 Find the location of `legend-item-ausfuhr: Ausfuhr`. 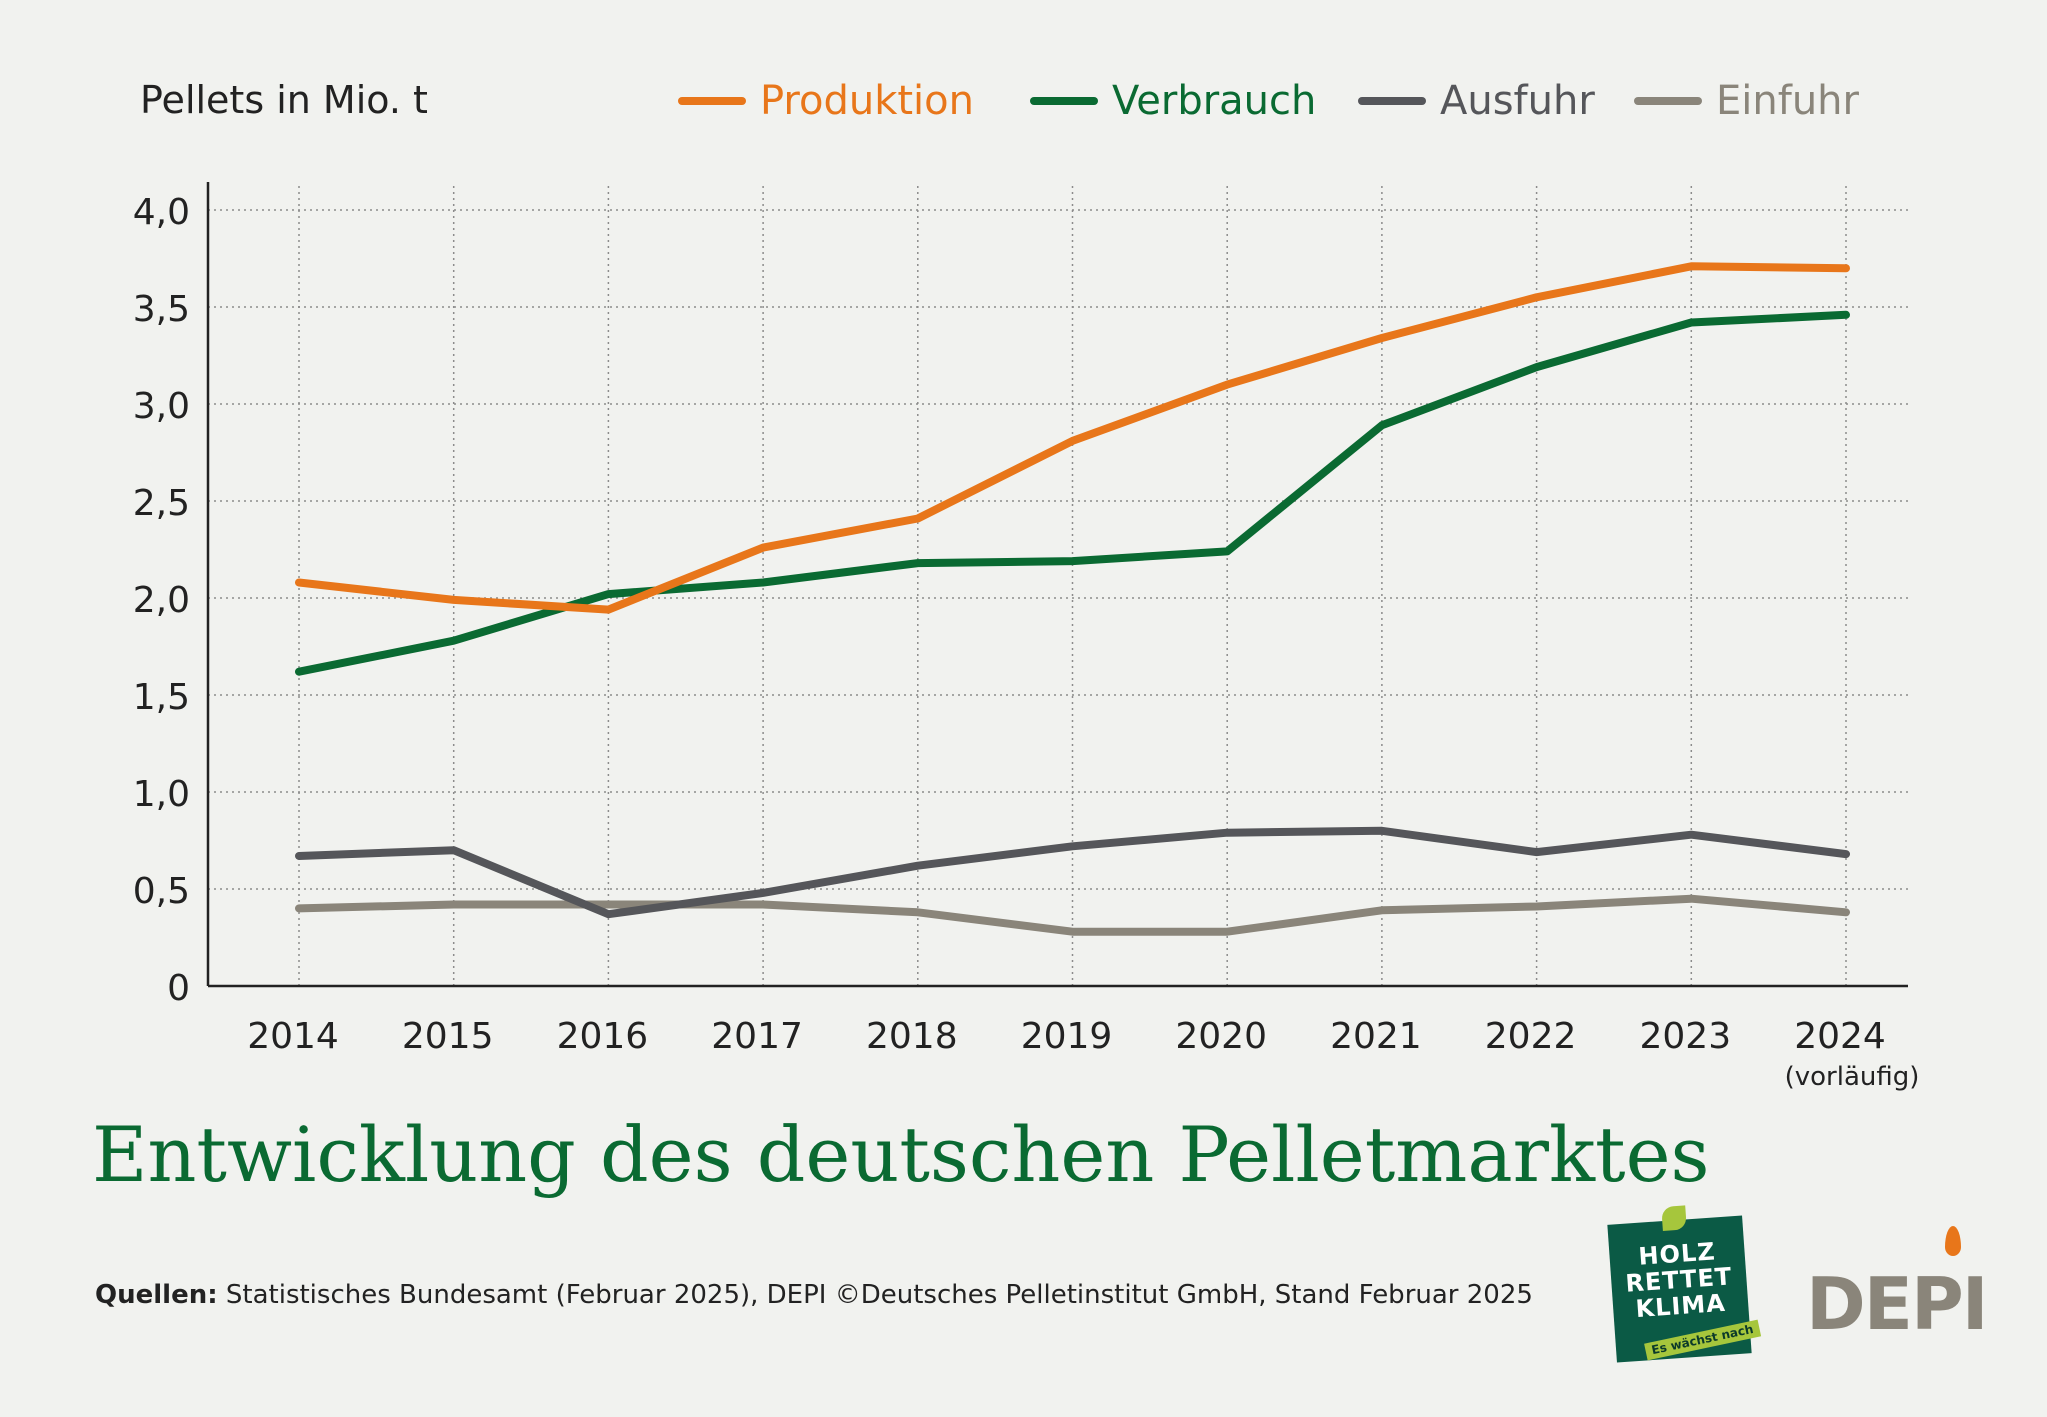

legend-item-ausfuhr: Ausfuhr is located at coordinates (1476, 101).